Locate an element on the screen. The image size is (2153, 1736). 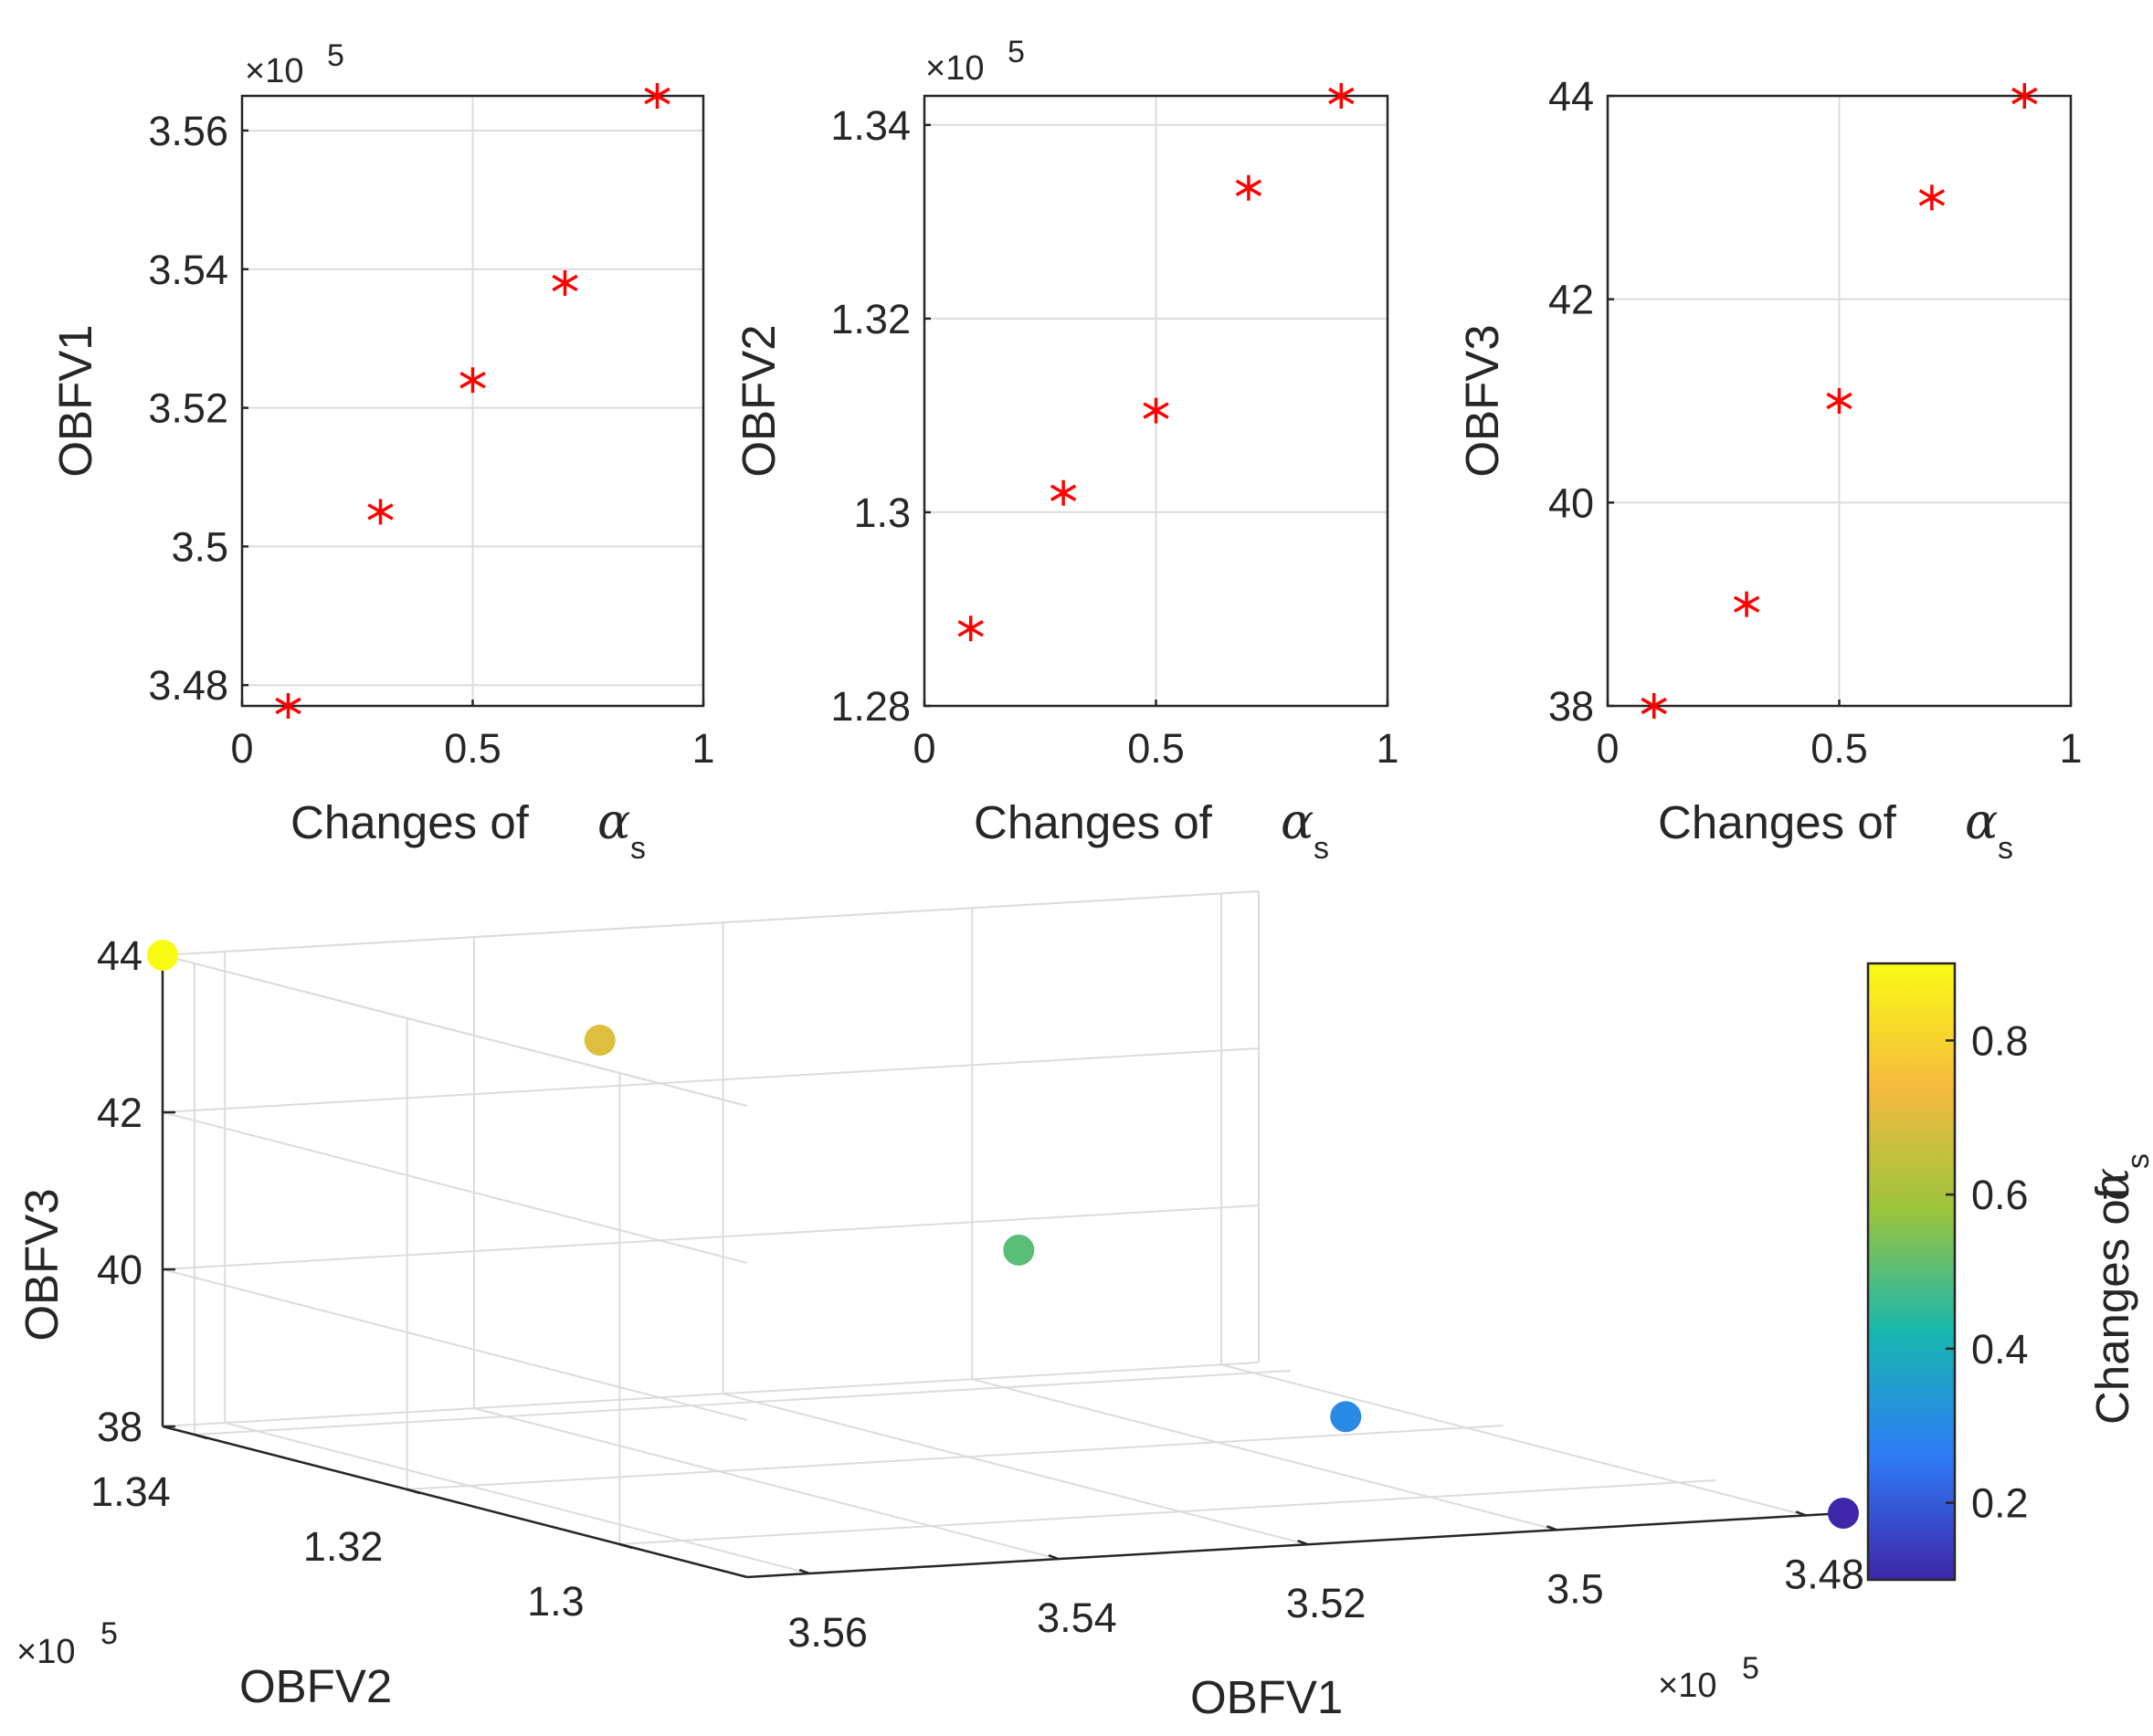
colorbar: 0.2 0.4 0.6 0.8 Changes of α s is located at coordinates (2010, 1272).